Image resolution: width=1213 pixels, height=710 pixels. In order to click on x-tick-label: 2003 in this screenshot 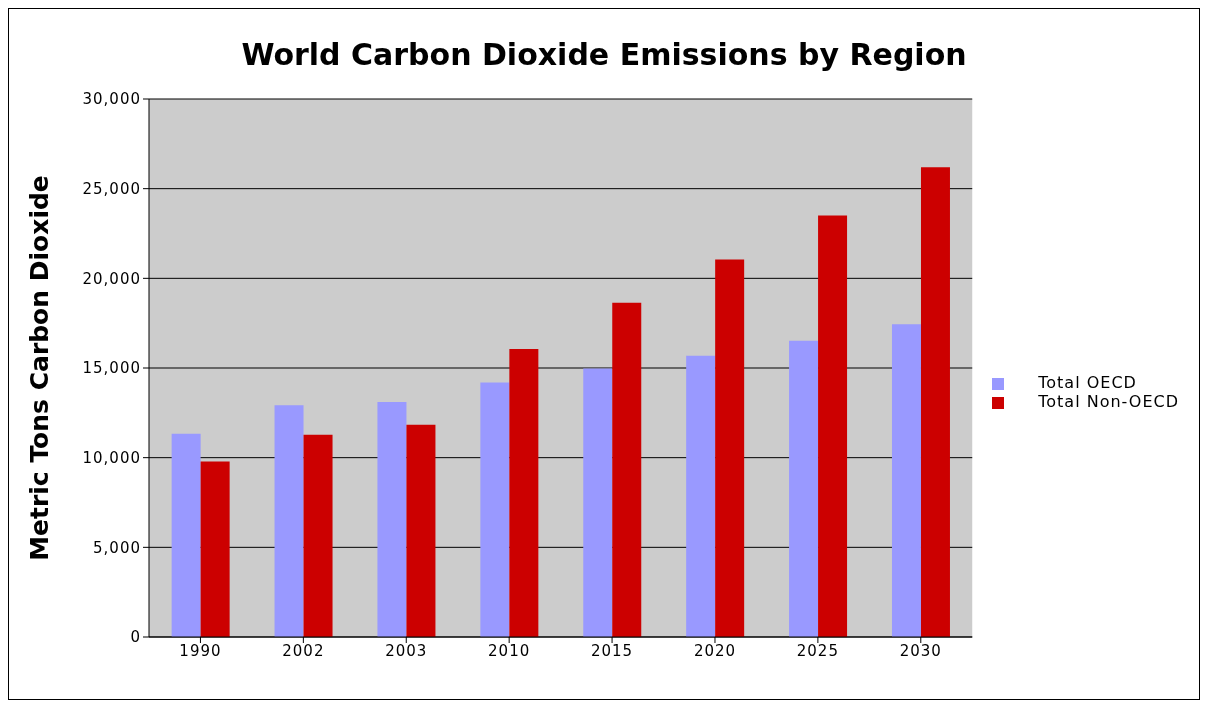, I will do `click(406, 650)`.